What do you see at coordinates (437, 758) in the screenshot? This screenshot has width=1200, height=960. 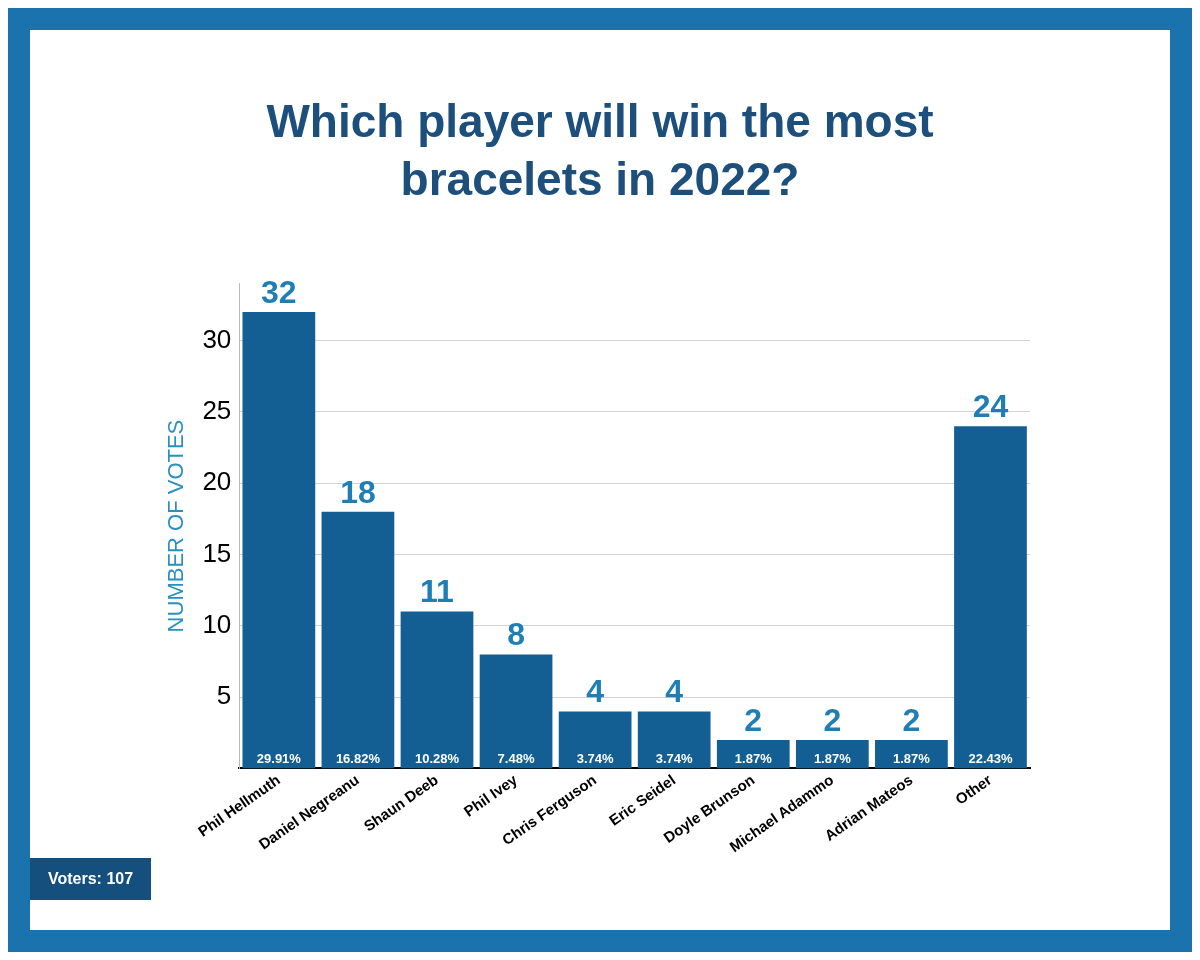 I see `annotation: 10.28%` at bounding box center [437, 758].